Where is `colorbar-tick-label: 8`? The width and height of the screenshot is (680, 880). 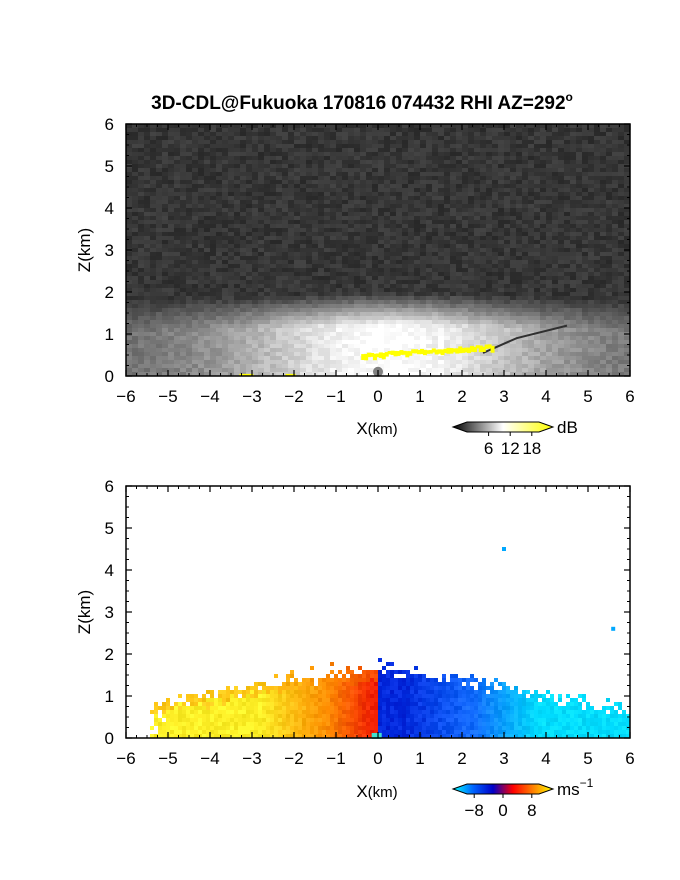 colorbar-tick-label: 8 is located at coordinates (531, 810).